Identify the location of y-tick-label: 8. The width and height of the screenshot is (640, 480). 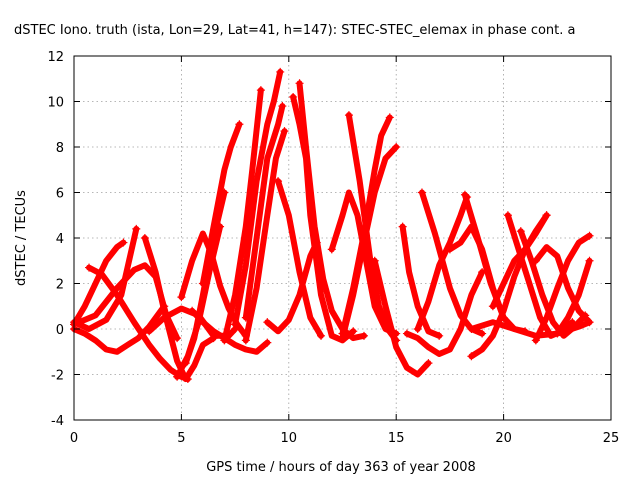
(60, 148).